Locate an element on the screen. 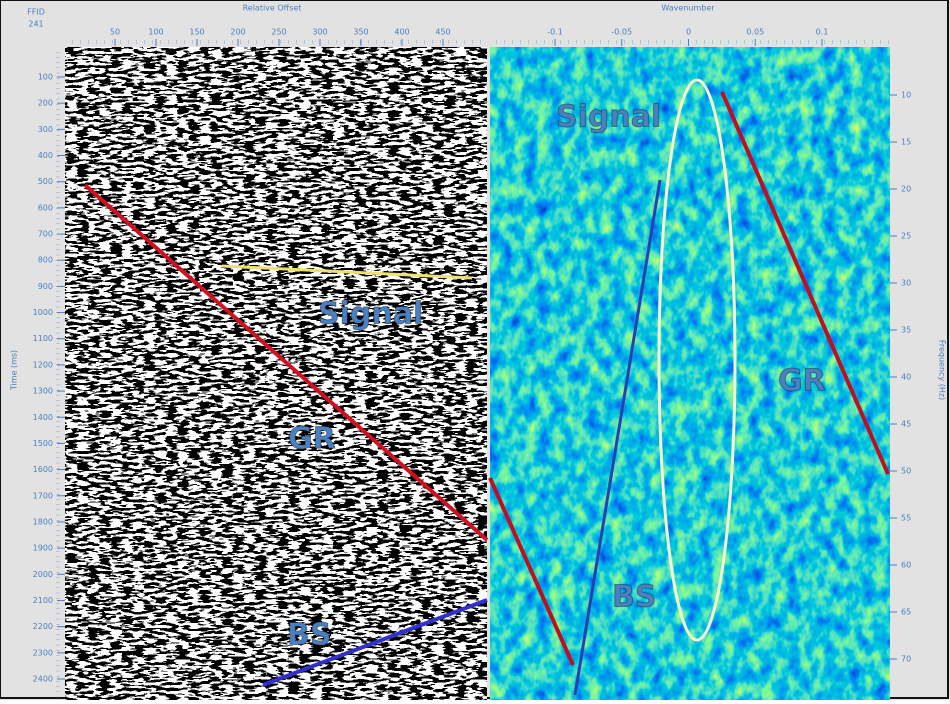  axis-title: Time (ms) is located at coordinates (14, 370).